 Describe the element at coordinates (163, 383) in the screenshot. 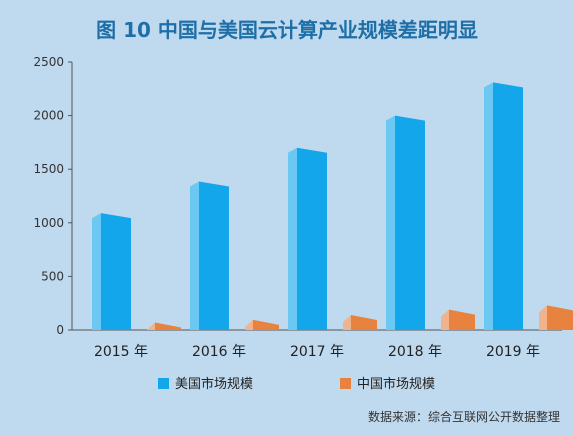

I see `legend-swatch-us` at that location.